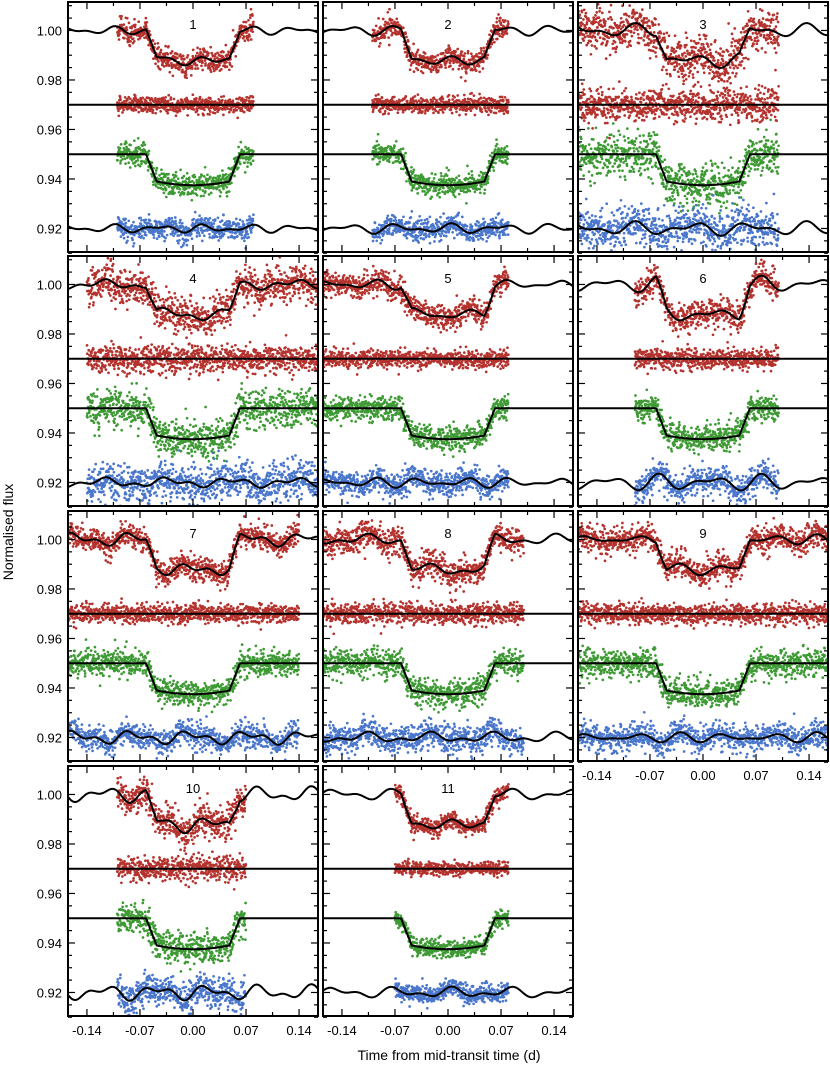 The height and width of the screenshot is (1066, 830). I want to click on data-points, so click(440, 126).